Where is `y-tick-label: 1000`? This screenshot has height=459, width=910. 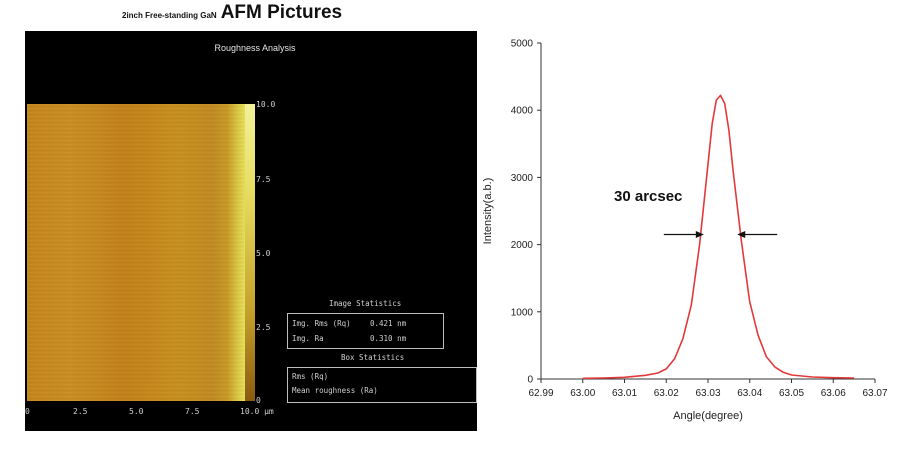 y-tick-label: 1000 is located at coordinates (522, 312).